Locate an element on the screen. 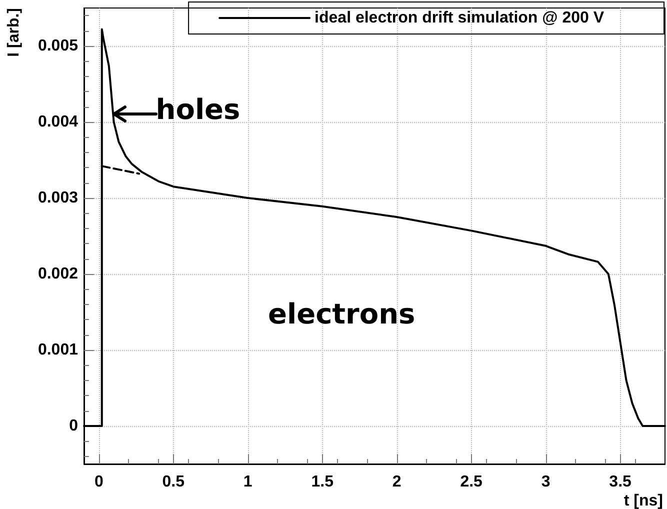 This screenshot has height=509, width=667. x-tick-label: 2.5 is located at coordinates (471, 482).